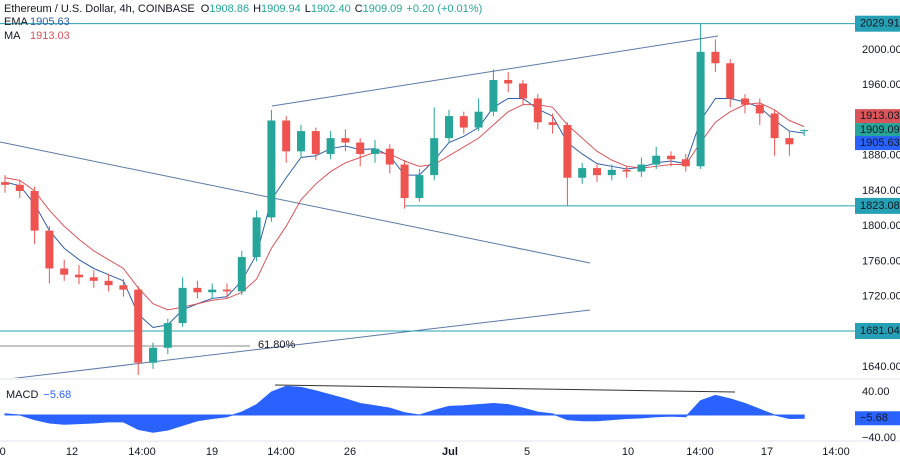  I want to click on x-tick-label: 5, so click(527, 452).